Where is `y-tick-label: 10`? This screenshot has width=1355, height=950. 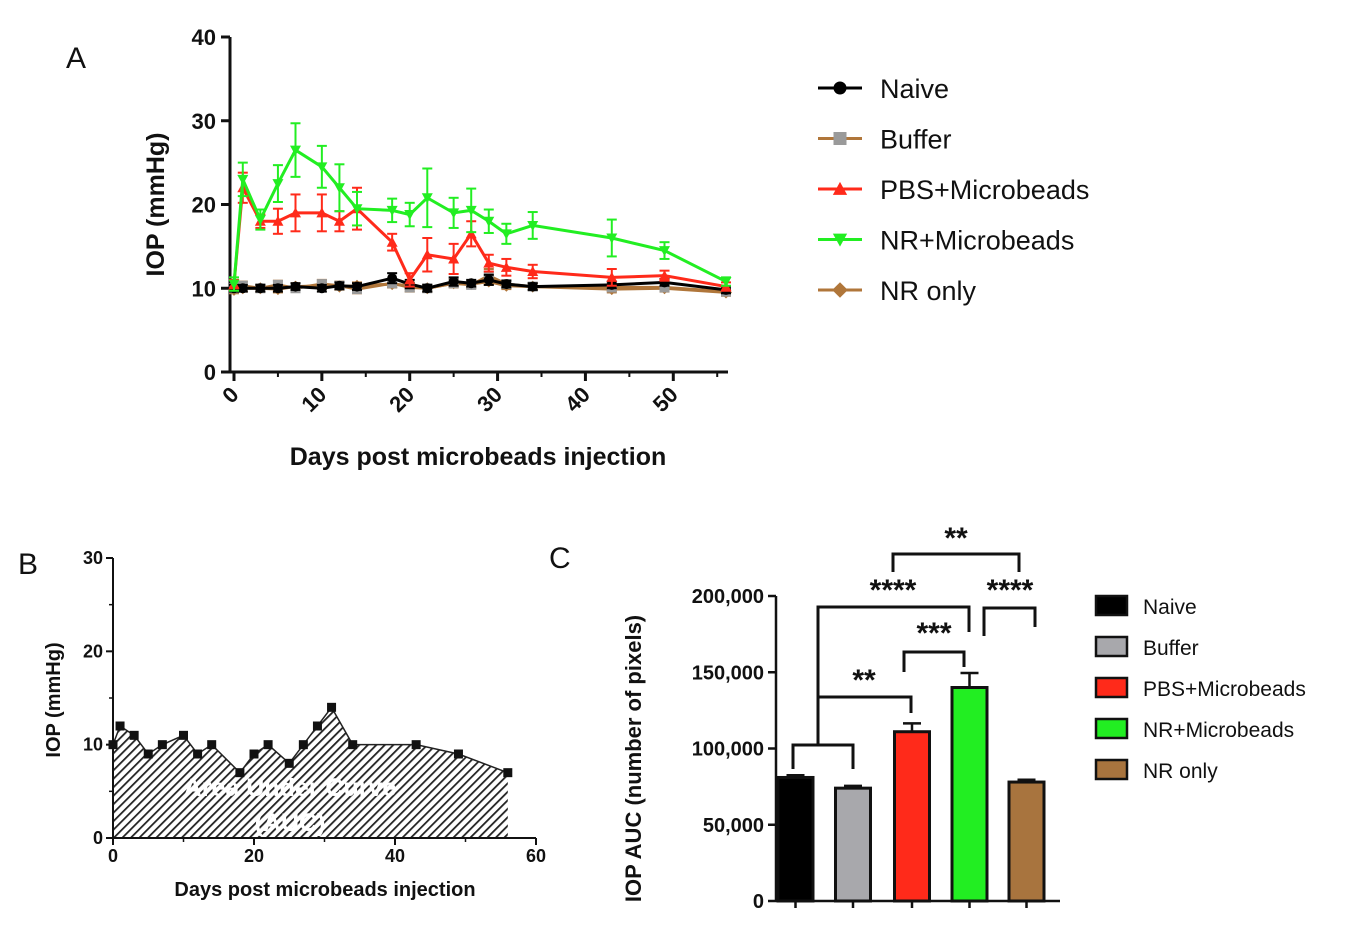
y-tick-label: 10 is located at coordinates (204, 288).